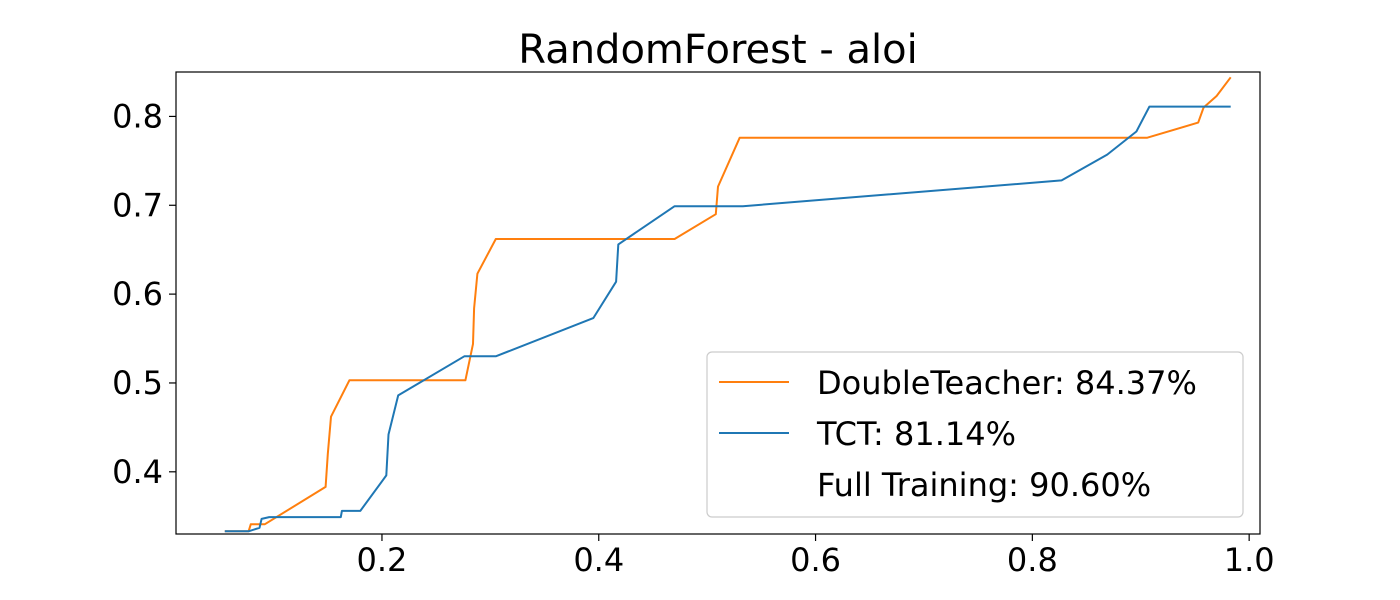 The height and width of the screenshot is (600, 1400). I want to click on y-tick-label: 0.8, so click(137, 116).